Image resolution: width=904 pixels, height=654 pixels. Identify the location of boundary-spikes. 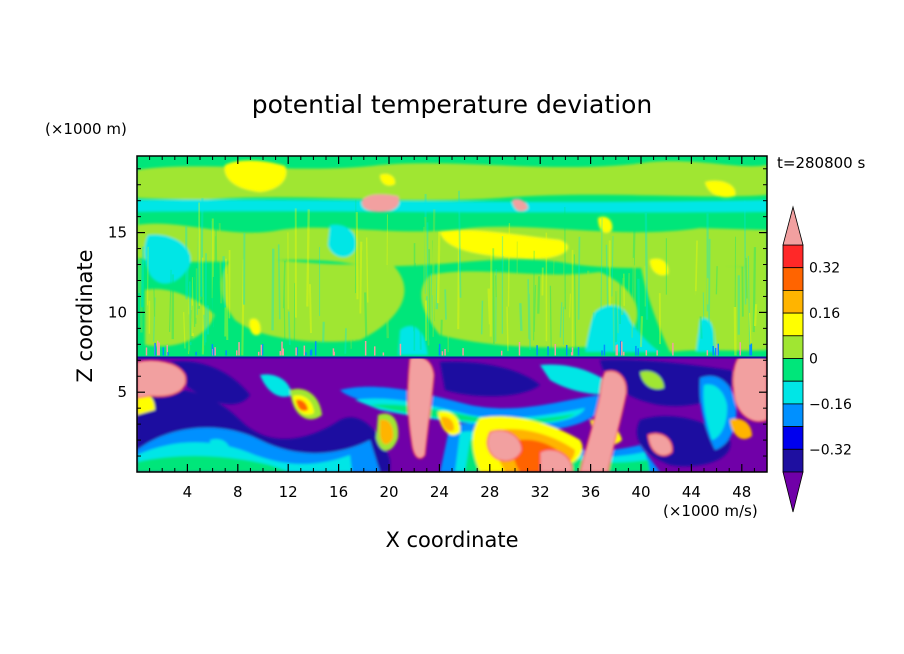
(449, 348).